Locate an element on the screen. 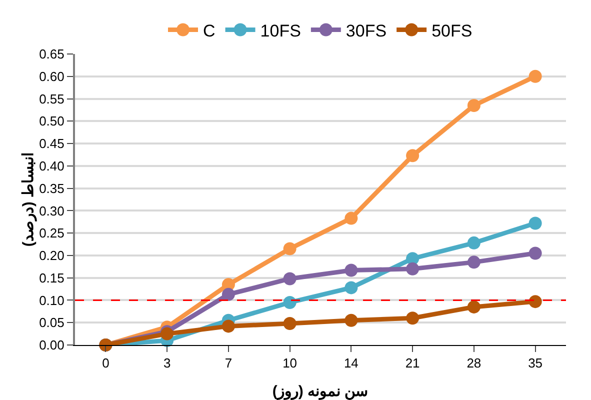 Image resolution: width=591 pixels, height=400 pixels. y-tick-label: 0.00 is located at coordinates (51, 345).